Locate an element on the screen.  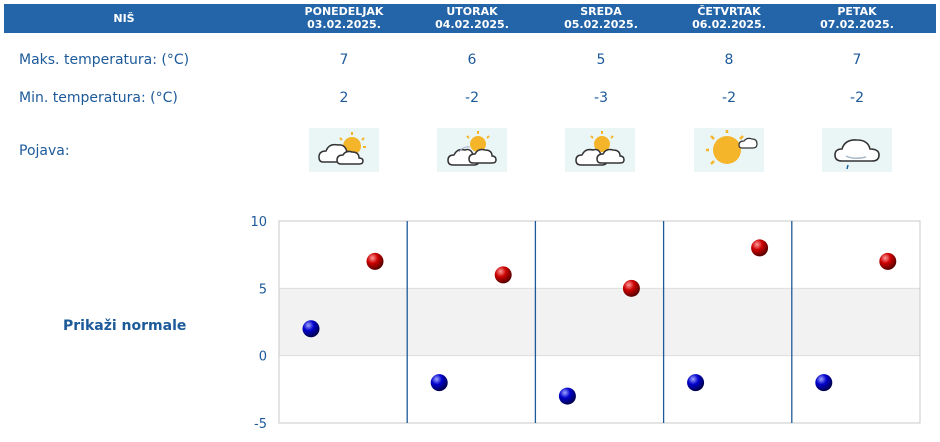
cloud-light-rain-icon is located at coordinates (857, 150).